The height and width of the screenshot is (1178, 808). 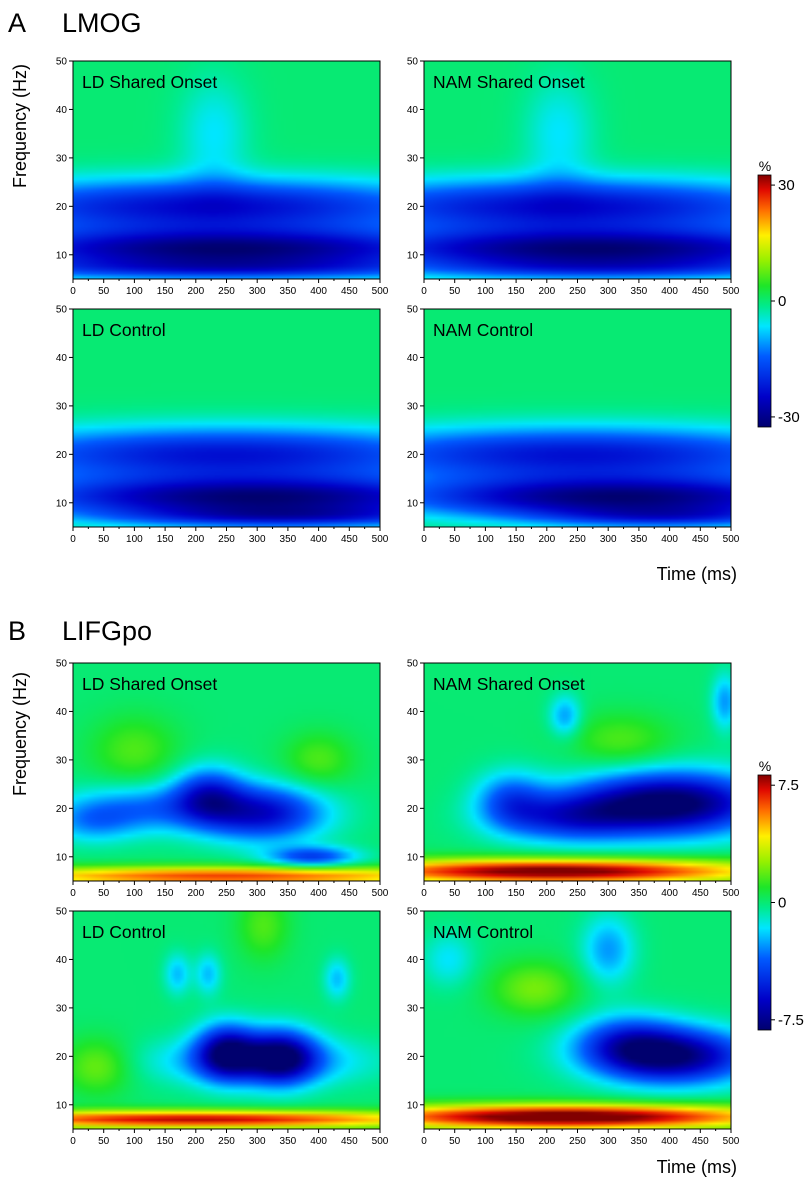 I want to click on colorbar-b: % 7.5 0 -7.5, so click(x=780, y=894).